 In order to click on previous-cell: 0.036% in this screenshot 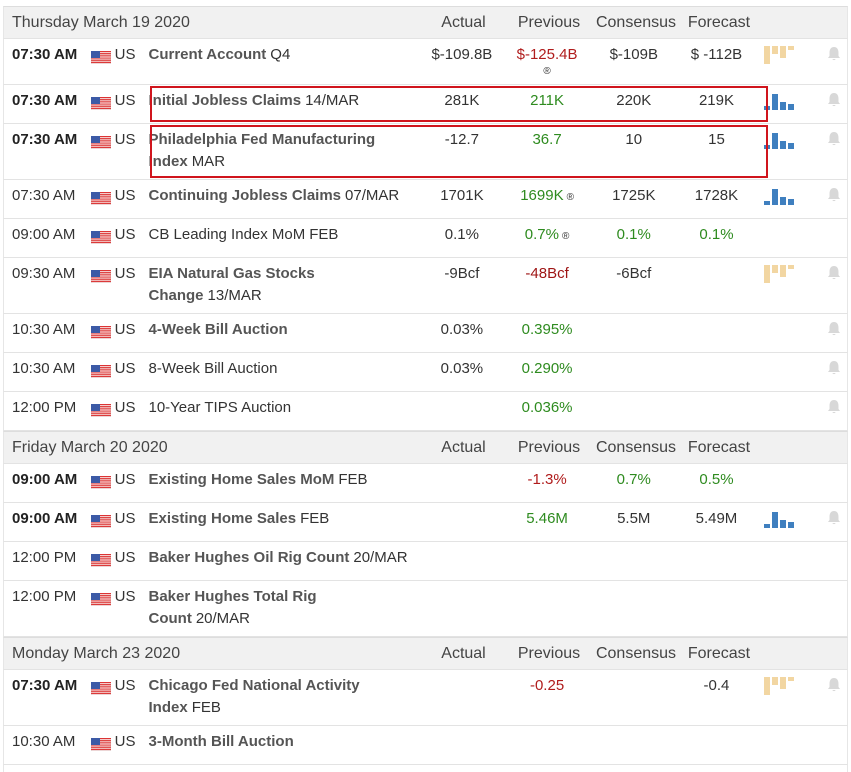, I will do `click(547, 410)`.